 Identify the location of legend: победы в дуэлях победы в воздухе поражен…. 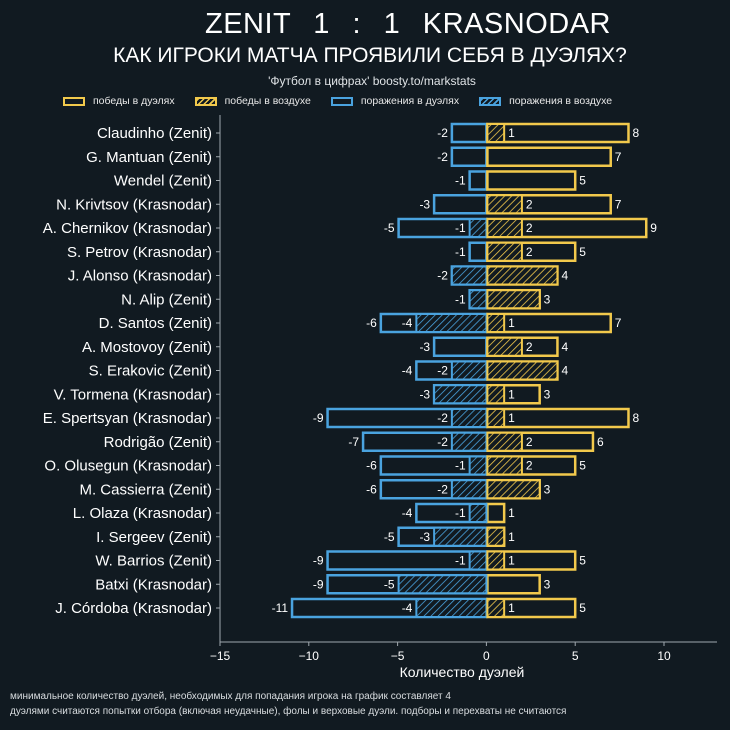
(347, 101).